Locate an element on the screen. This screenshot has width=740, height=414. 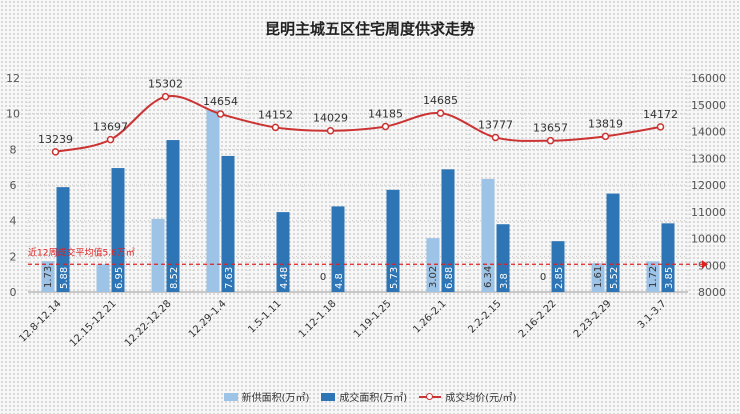
deal-bar-label: 6.95 is located at coordinates (119, 278).